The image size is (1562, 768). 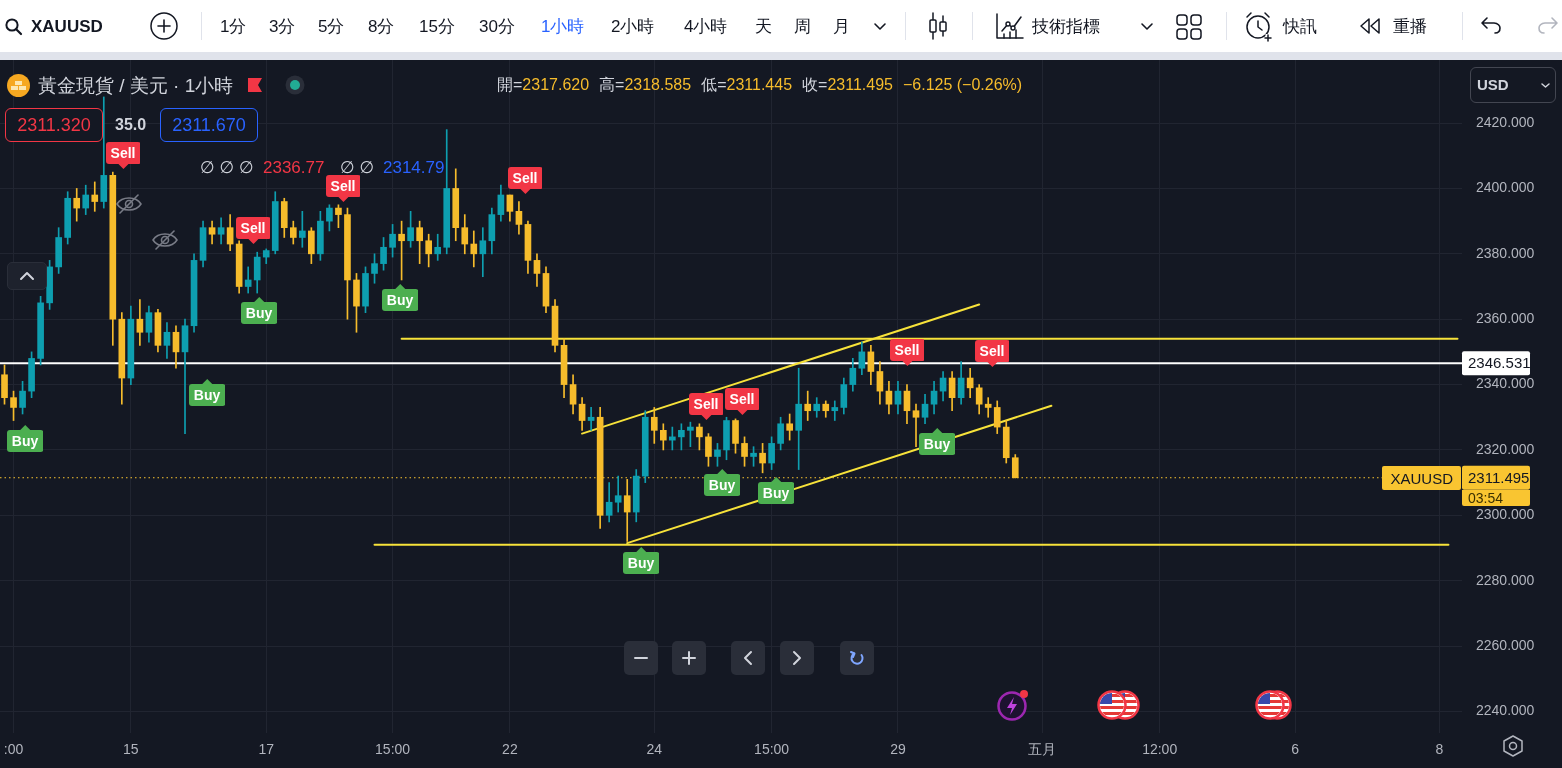 What do you see at coordinates (131, 749) in the screenshot?
I see `x-tick-label: 15` at bounding box center [131, 749].